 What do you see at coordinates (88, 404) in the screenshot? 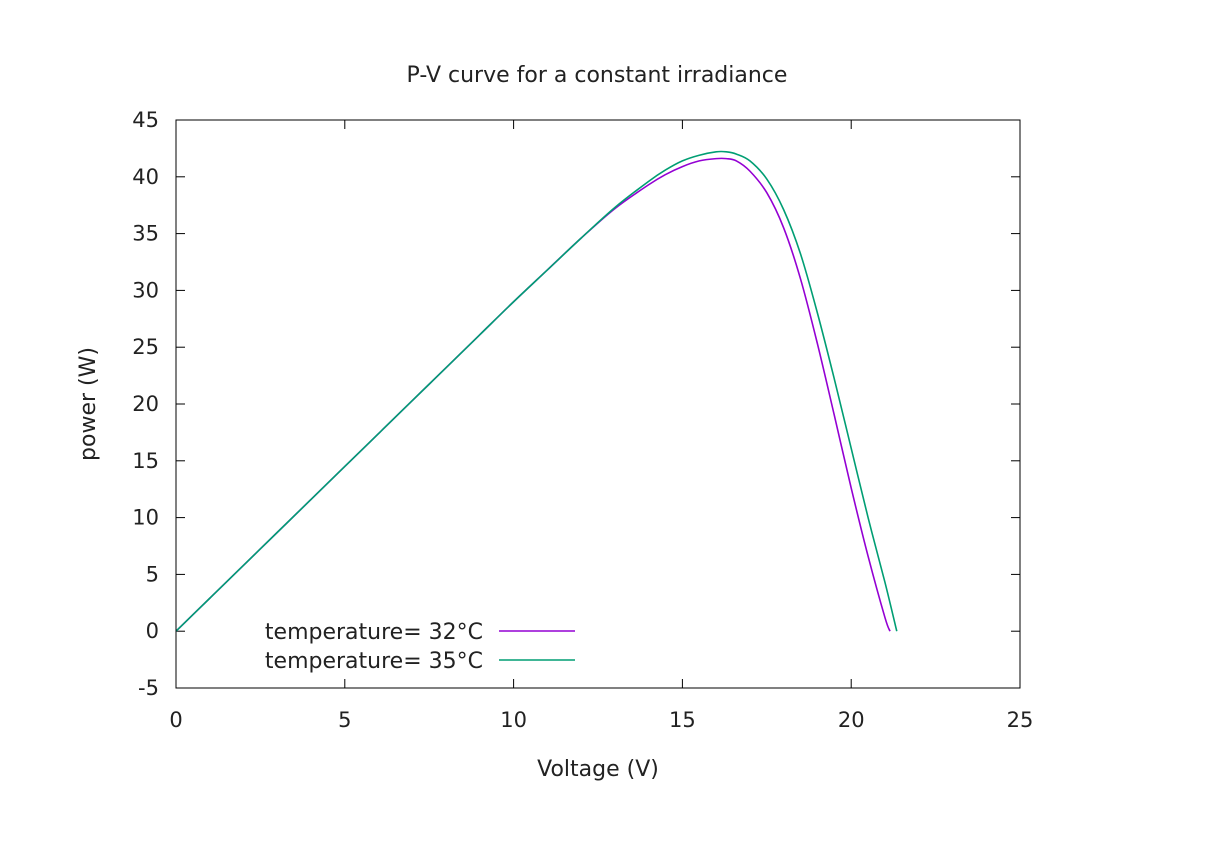
I see `y-axis-title: power (W)` at bounding box center [88, 404].